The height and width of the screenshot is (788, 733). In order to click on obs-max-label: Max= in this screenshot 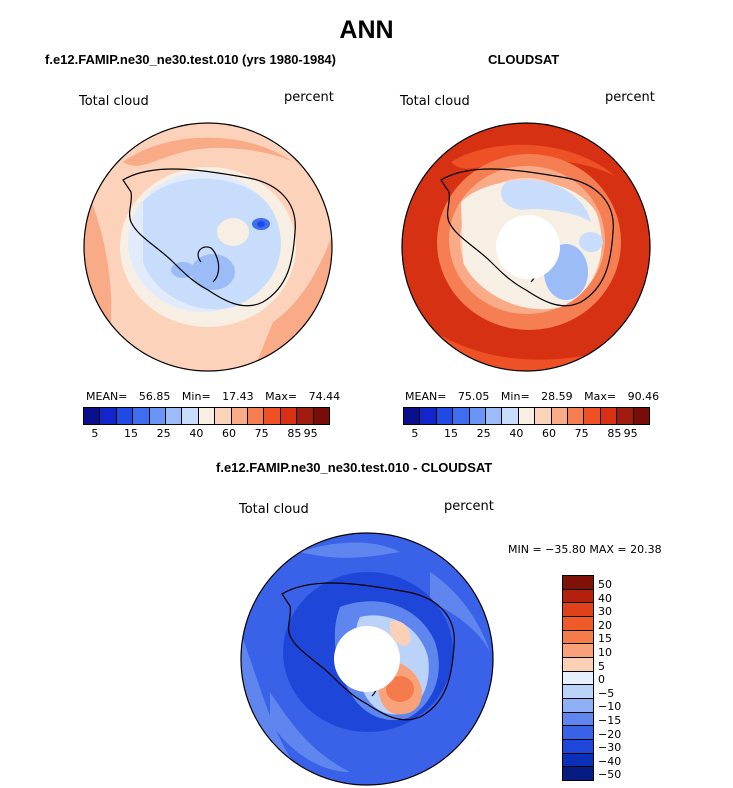, I will do `click(600, 396)`.